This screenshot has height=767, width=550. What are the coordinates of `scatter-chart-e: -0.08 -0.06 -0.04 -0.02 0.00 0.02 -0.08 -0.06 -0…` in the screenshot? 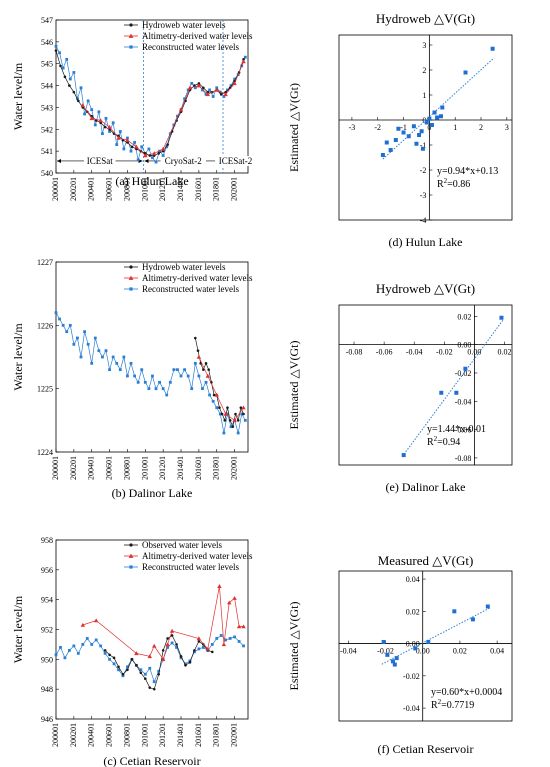 It's located at (400, 387).